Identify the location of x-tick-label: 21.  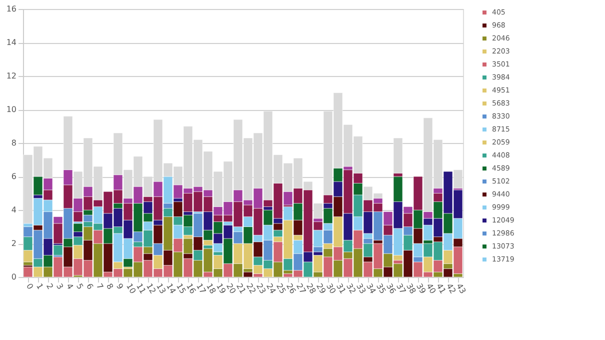
(241, 289).